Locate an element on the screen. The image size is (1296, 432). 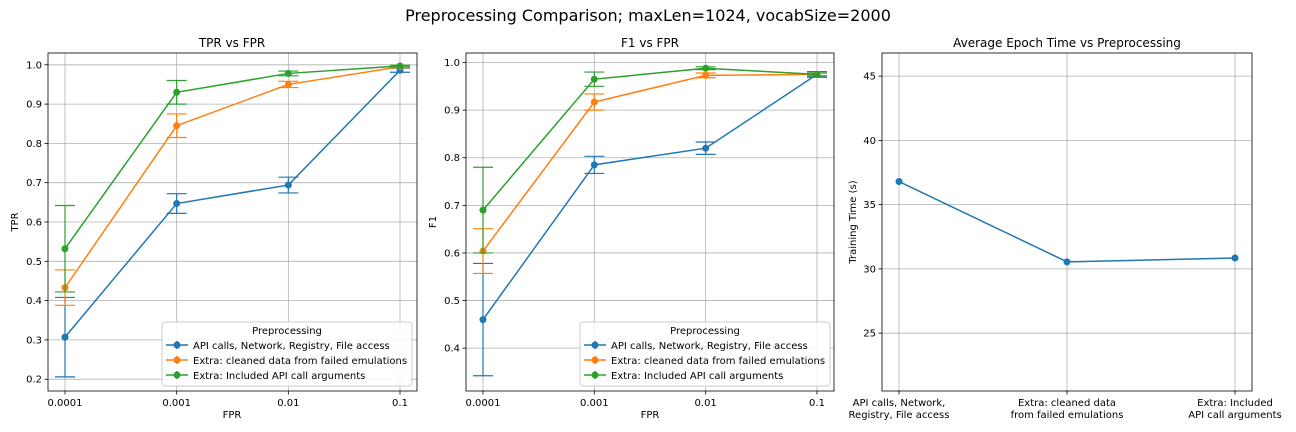
y-tick-label: 0.2 is located at coordinates (34, 380).